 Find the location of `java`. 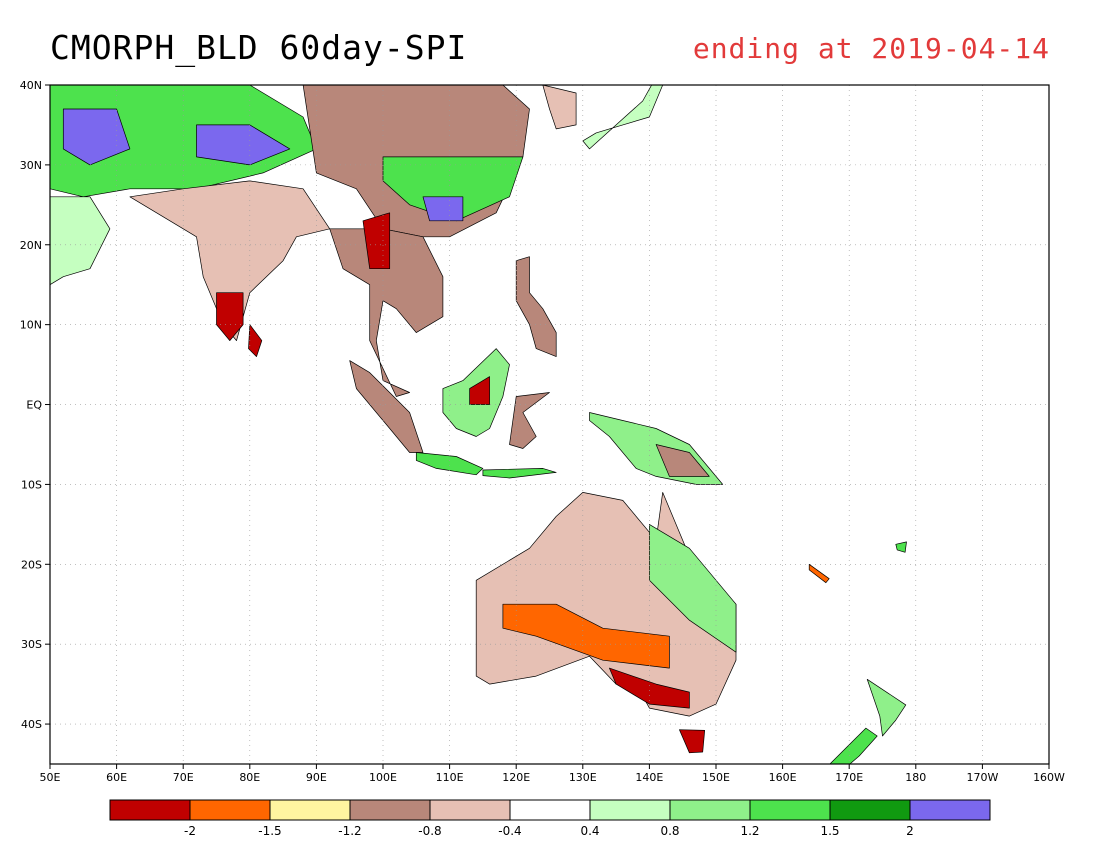

java is located at coordinates (449, 464).